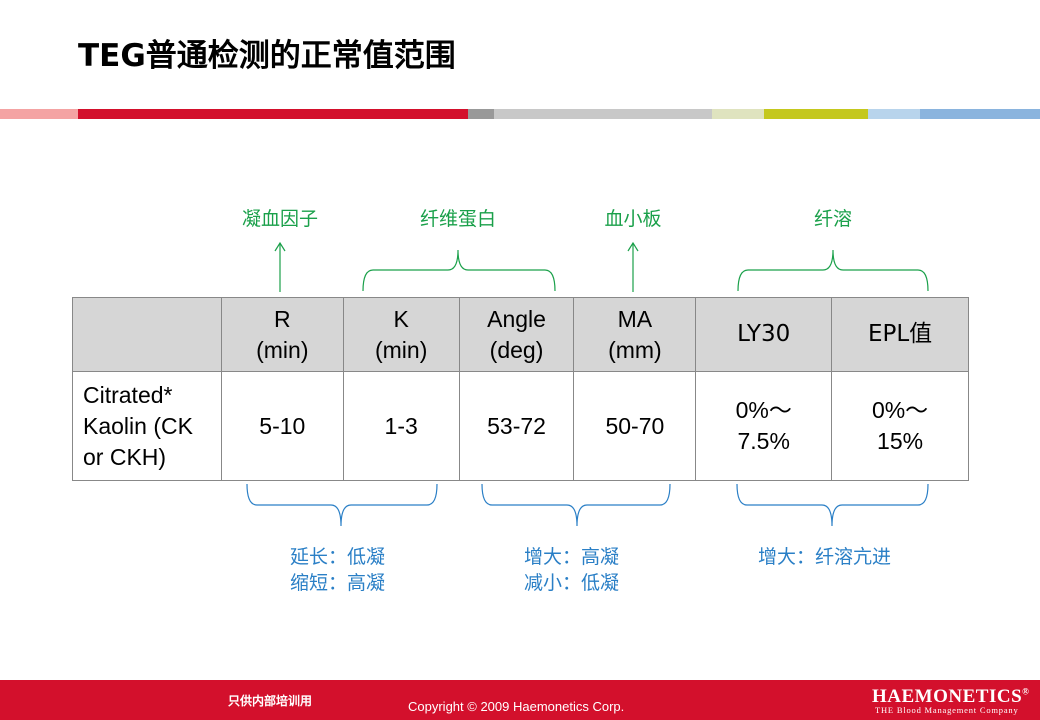 This screenshot has width=1040, height=720. I want to click on value-cell-k: 1-3, so click(401, 426).